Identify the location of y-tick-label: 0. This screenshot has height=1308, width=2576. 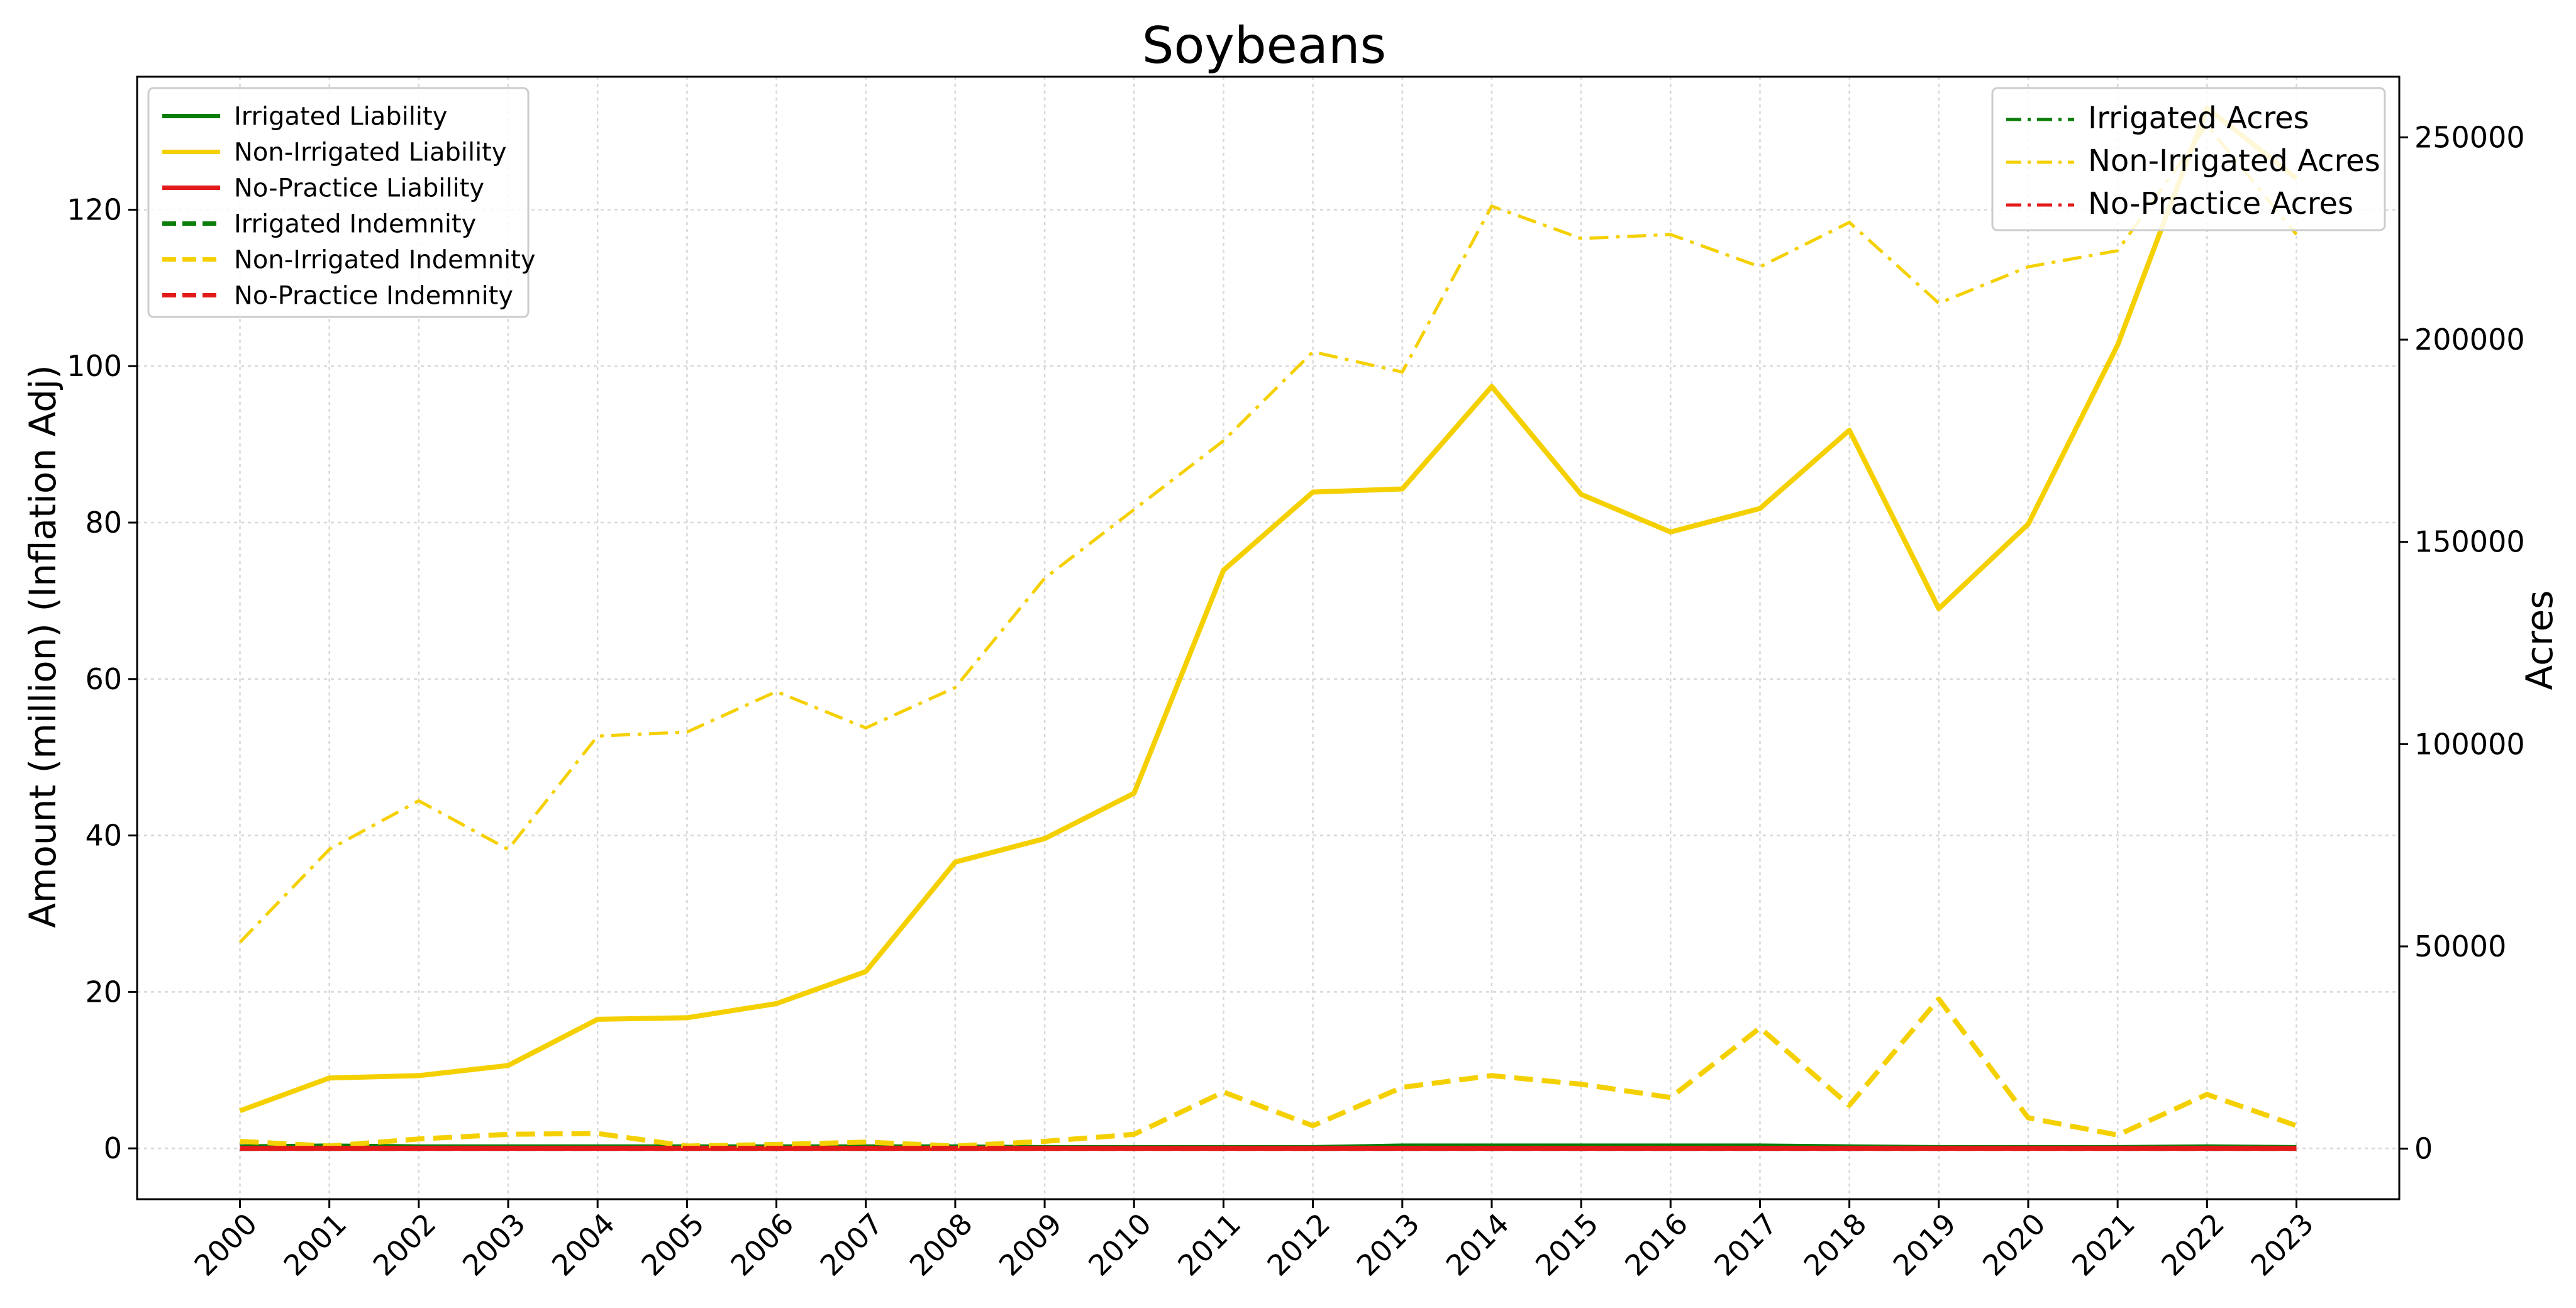
(113, 1148).